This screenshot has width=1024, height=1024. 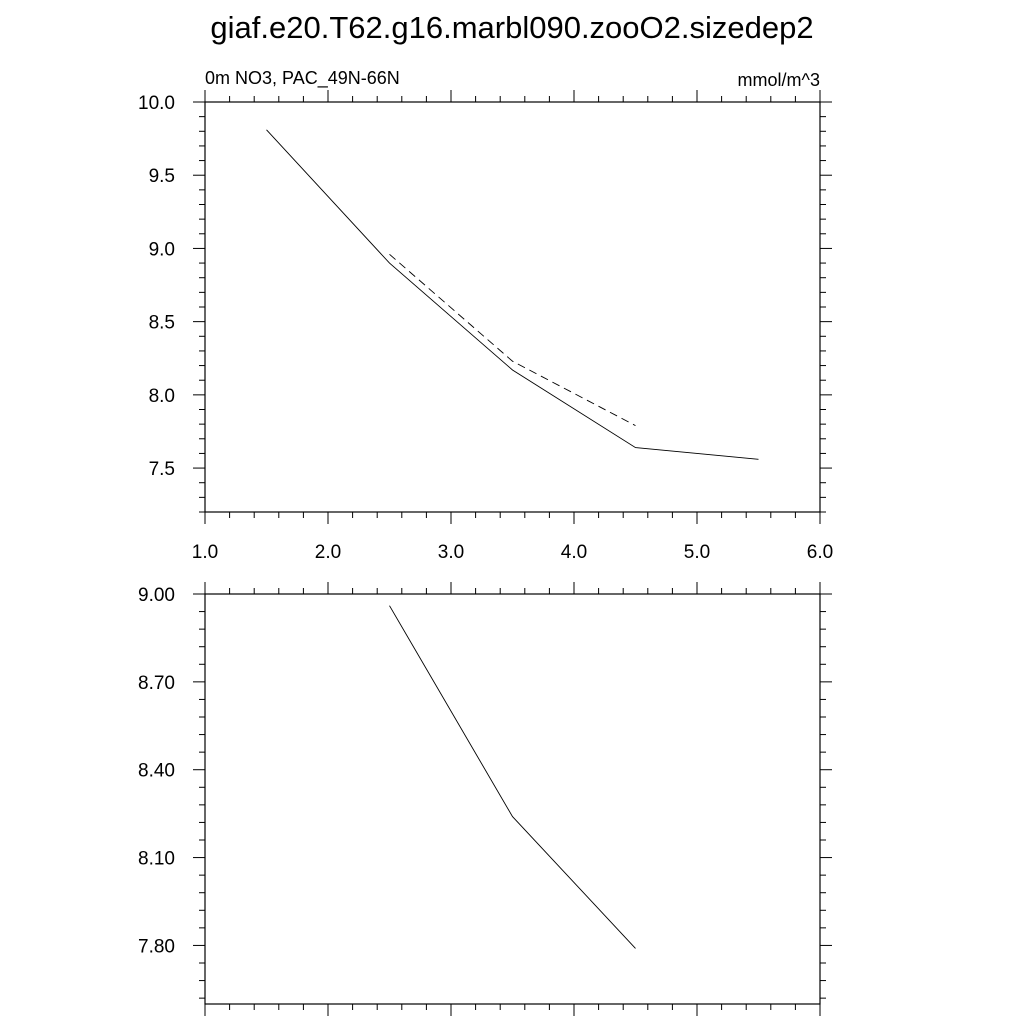 I want to click on y-tick-label: 9.00, so click(x=156, y=595).